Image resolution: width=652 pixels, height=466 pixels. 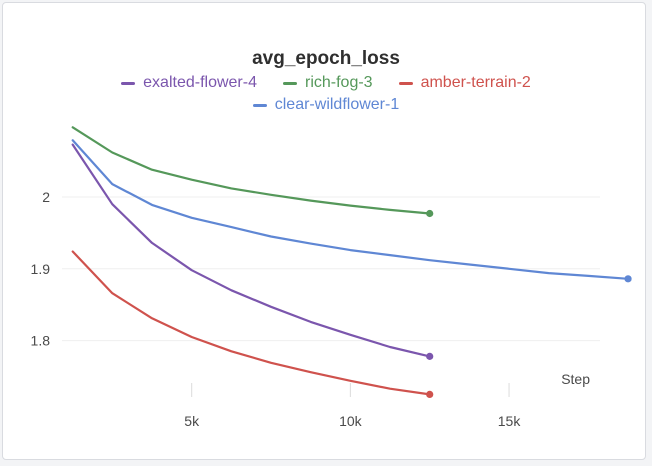 I want to click on x-tick-label: 5k, so click(x=192, y=421).